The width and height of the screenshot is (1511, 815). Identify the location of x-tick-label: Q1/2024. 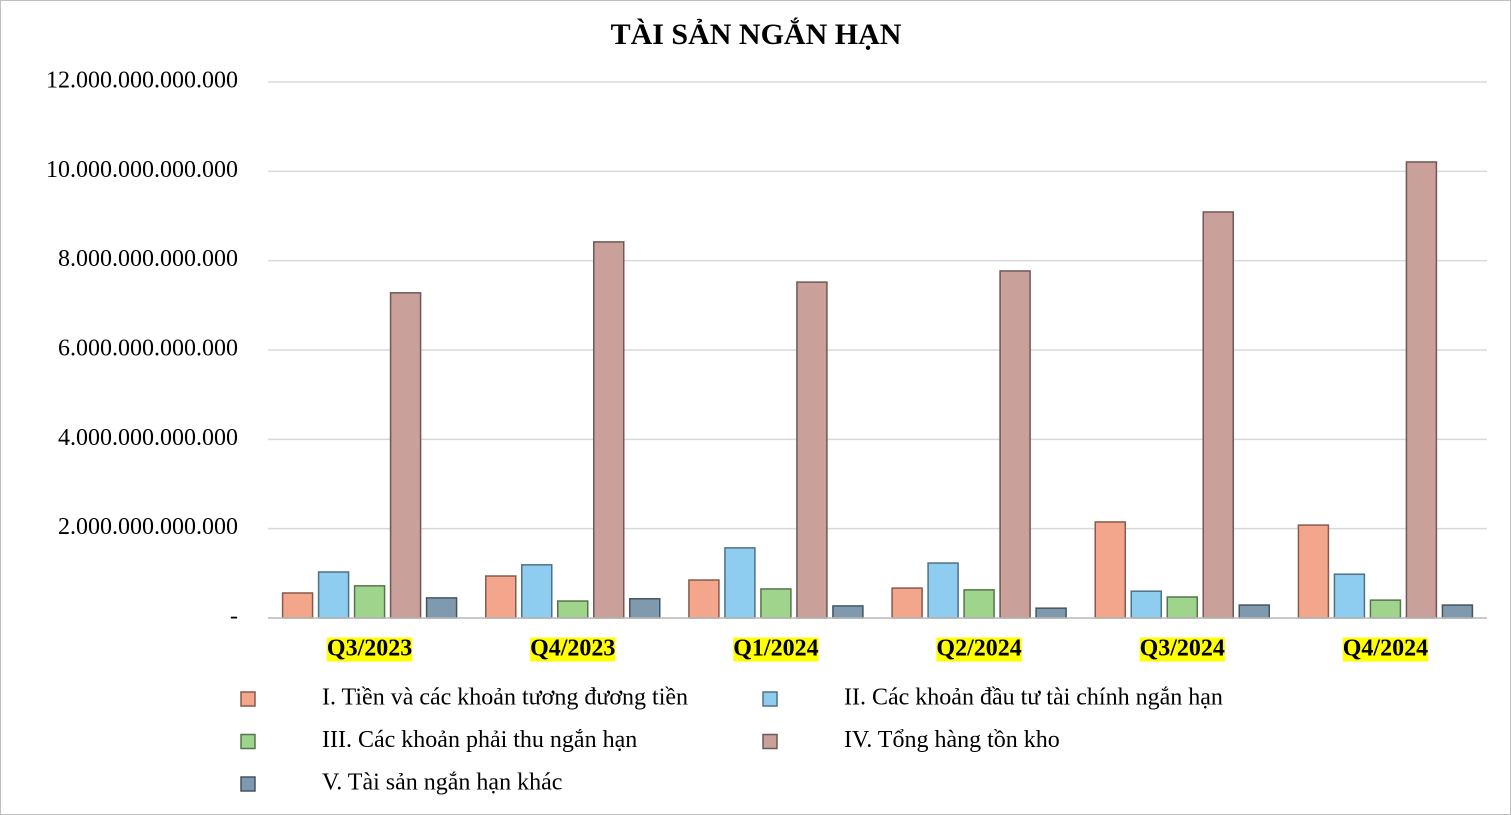
(775, 649).